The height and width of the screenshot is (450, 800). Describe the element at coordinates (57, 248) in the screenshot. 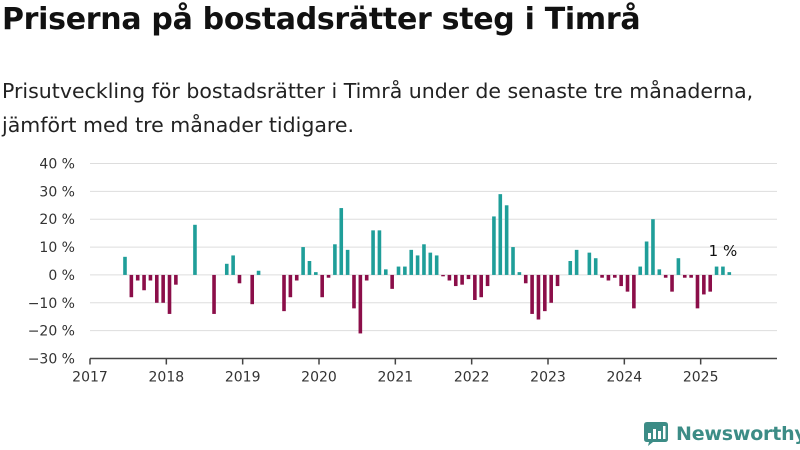

I see `y-tick-label: 10 %` at that location.